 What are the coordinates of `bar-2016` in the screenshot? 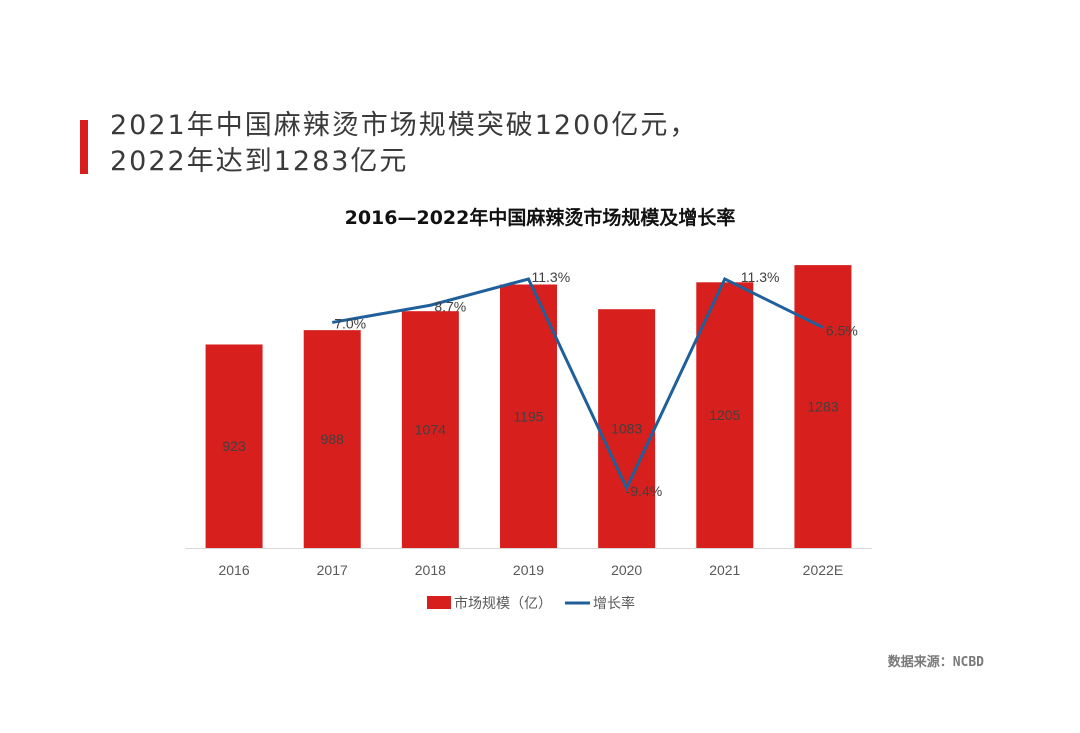 It's located at (234, 446).